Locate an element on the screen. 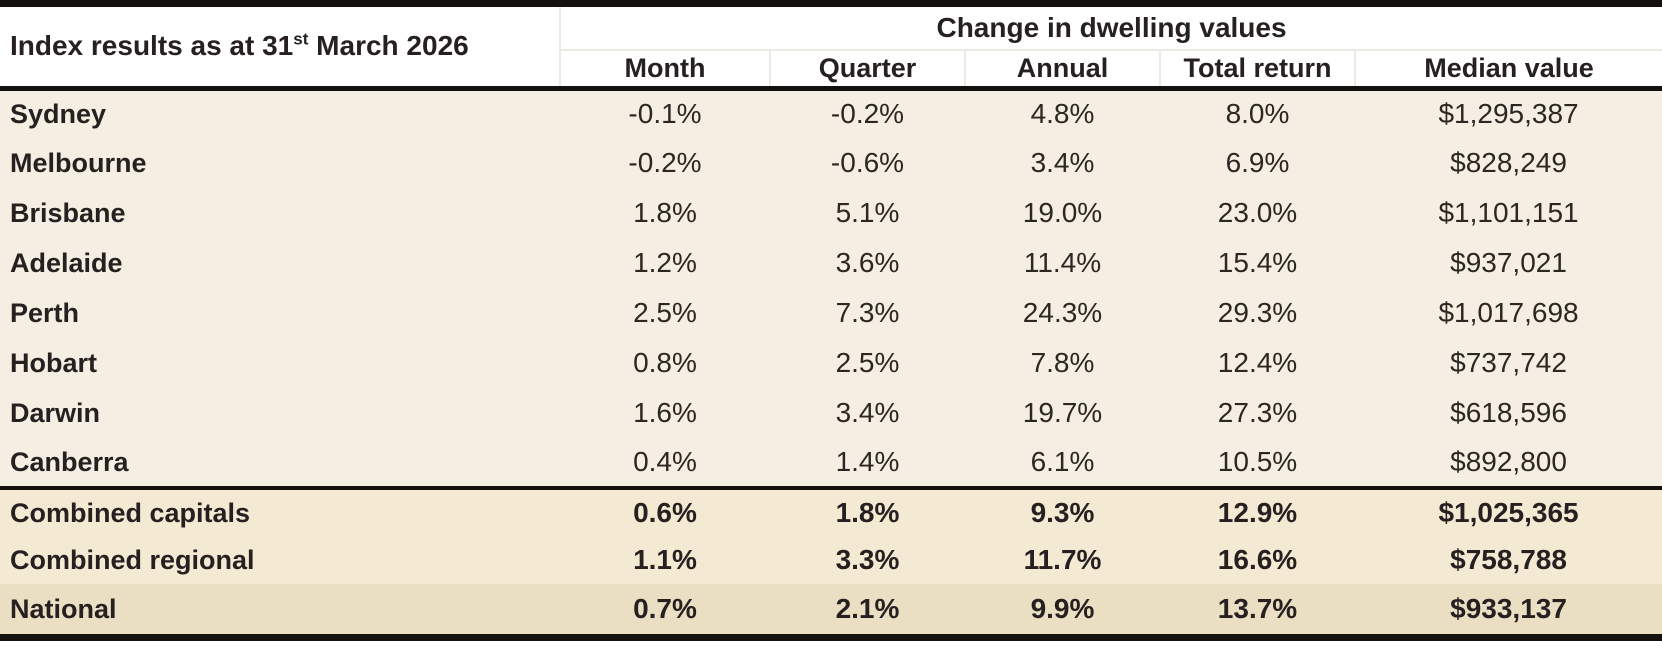 The image size is (1662, 650). col-header-total-return: Total return is located at coordinates (1257, 69).